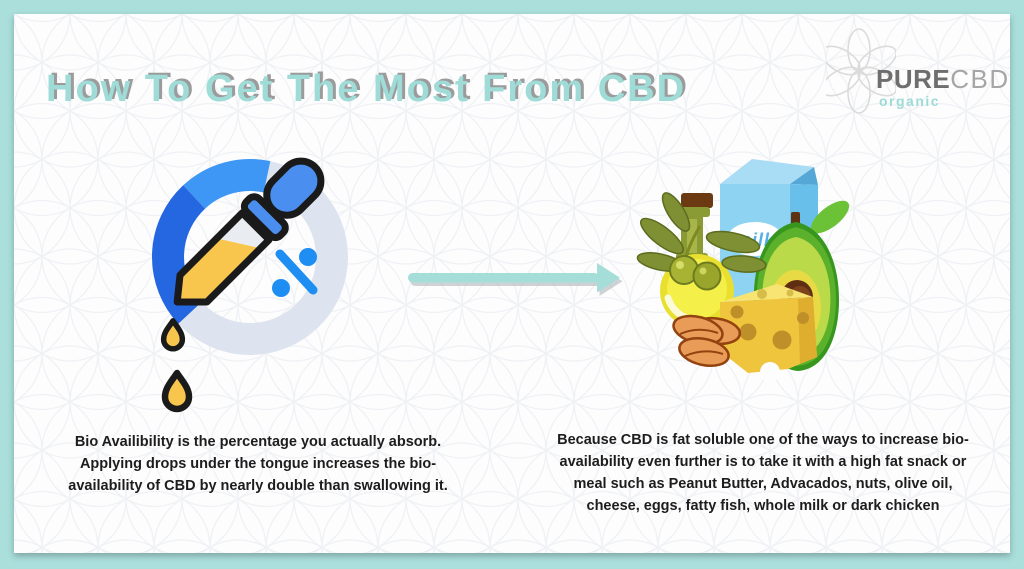  Describe the element at coordinates (861, 71) in the screenshot. I see `flower-logo-icon` at that location.